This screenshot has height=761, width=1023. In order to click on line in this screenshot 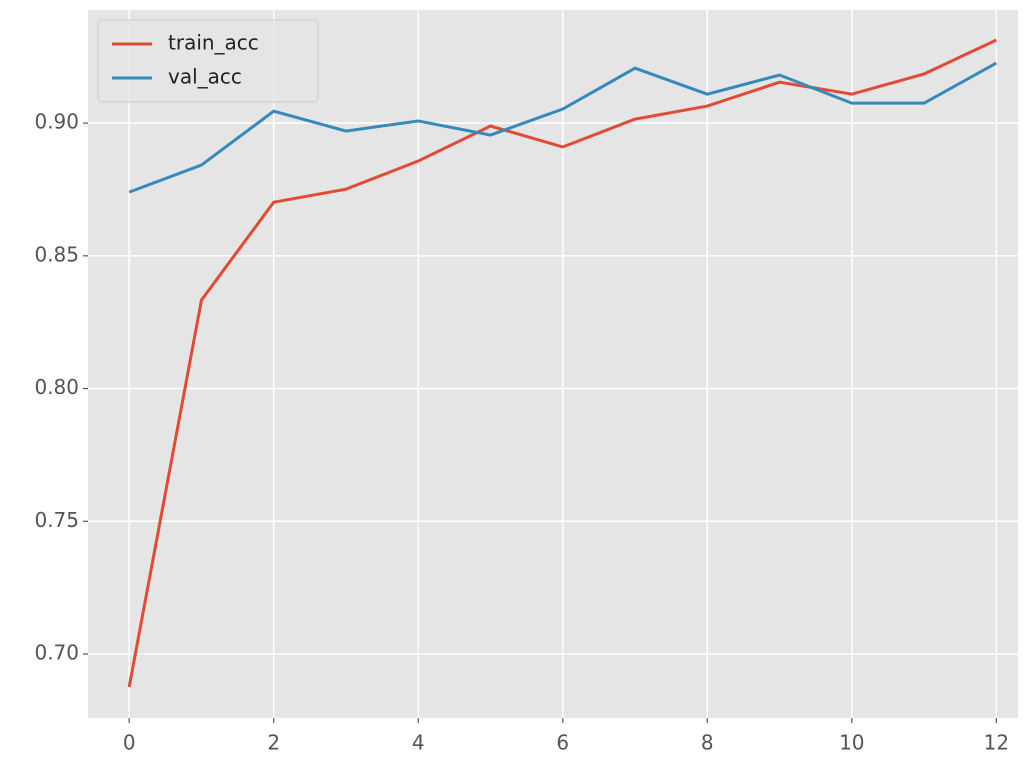, I will do `click(563, 127)`.